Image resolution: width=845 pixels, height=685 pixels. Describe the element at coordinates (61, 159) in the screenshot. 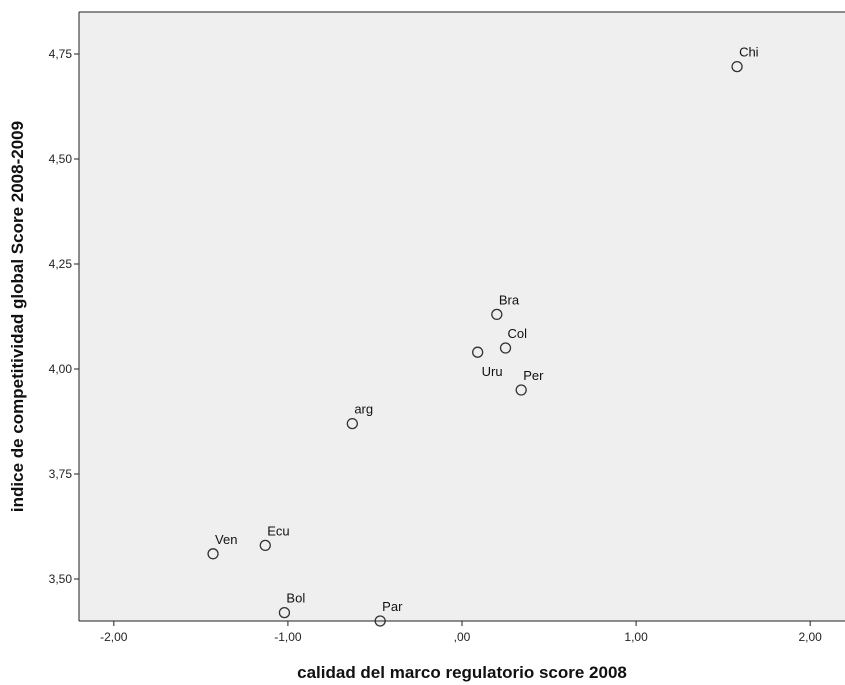

I see `y-tick-label: 4,50` at that location.